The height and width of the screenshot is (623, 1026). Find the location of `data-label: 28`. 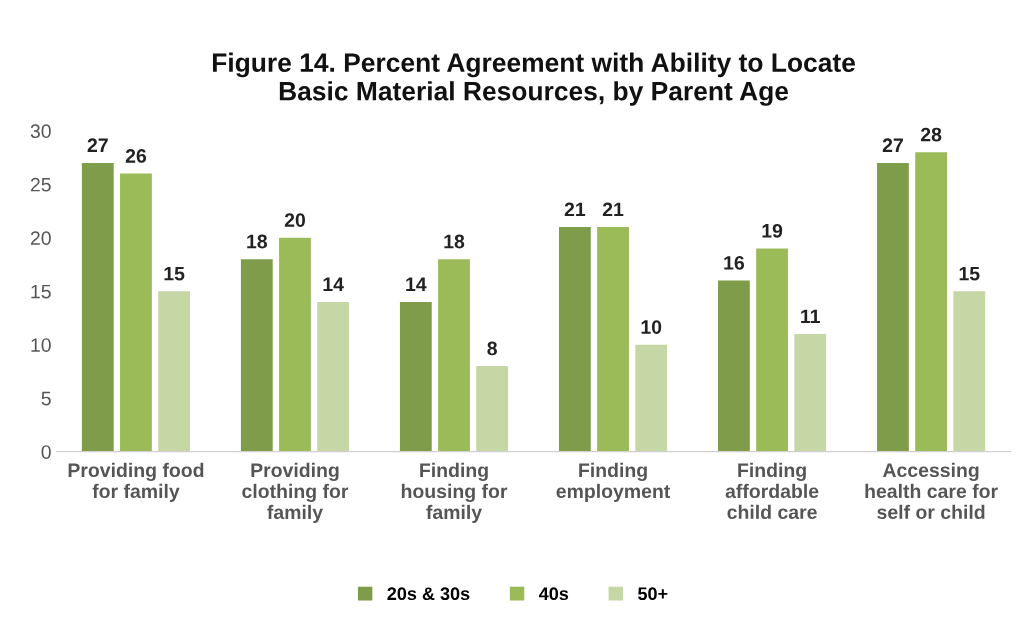

data-label: 28 is located at coordinates (931, 134).